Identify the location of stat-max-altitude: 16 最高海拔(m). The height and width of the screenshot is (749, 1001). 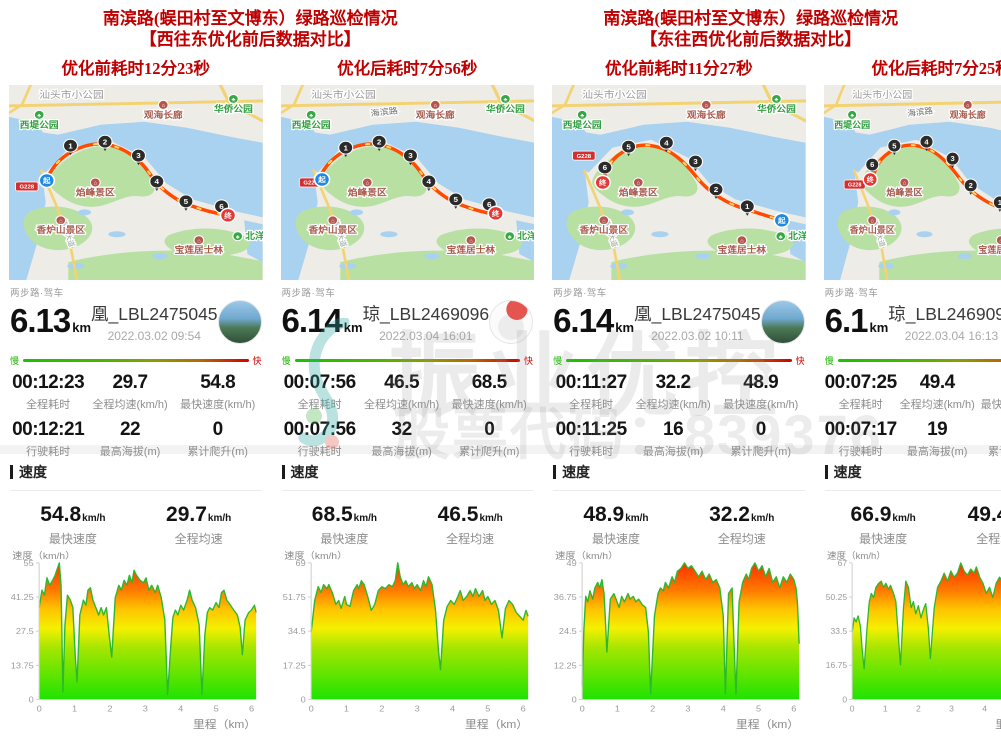
(673, 438).